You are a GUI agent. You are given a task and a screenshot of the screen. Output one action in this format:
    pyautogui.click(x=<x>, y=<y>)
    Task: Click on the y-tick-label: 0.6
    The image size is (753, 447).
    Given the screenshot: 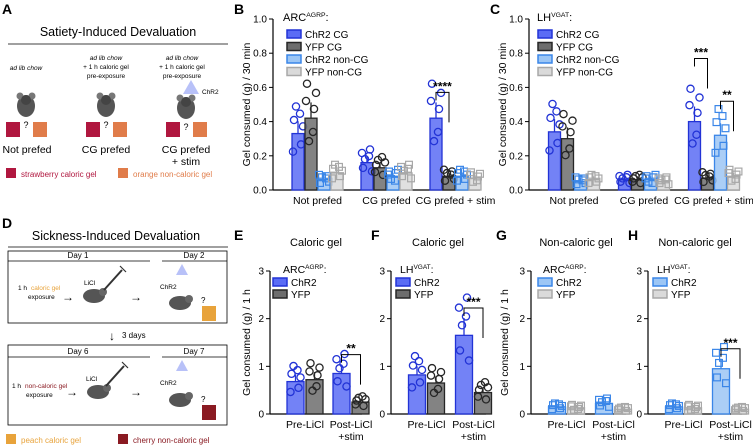 What is the action you would take?
    pyautogui.click(x=260, y=88)
    